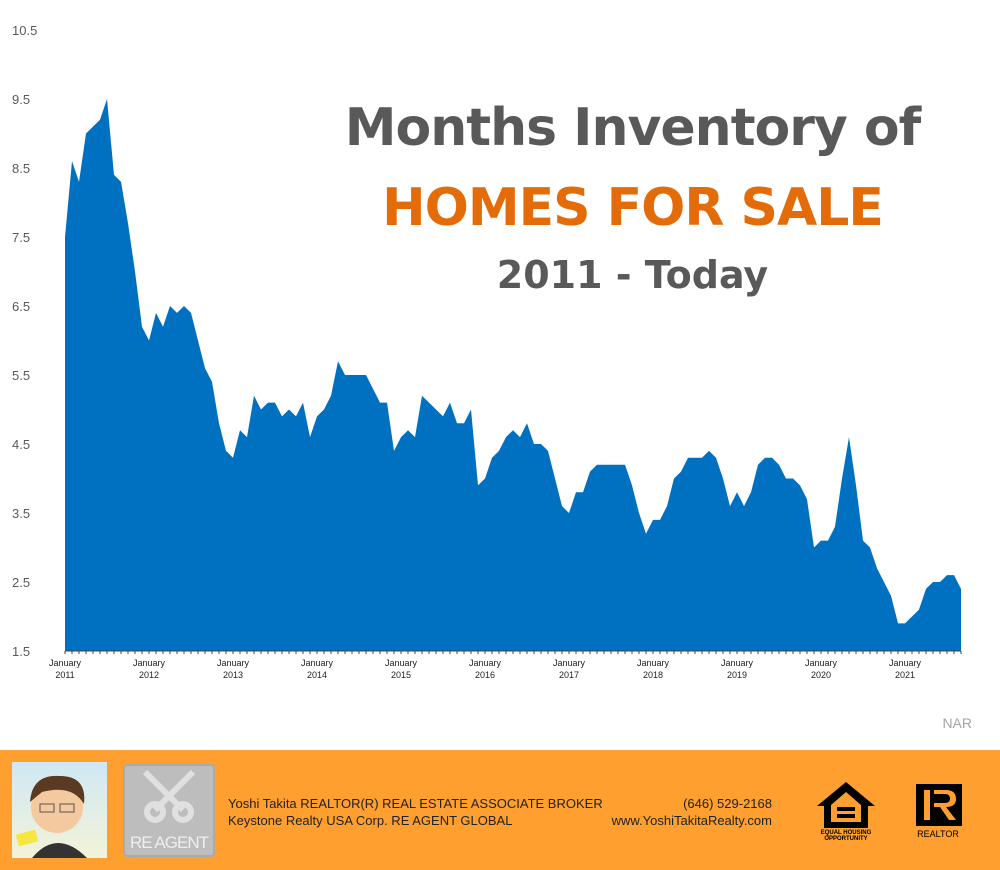  What do you see at coordinates (653, 675) in the screenshot?
I see `x-tick-label-year: 2018` at bounding box center [653, 675].